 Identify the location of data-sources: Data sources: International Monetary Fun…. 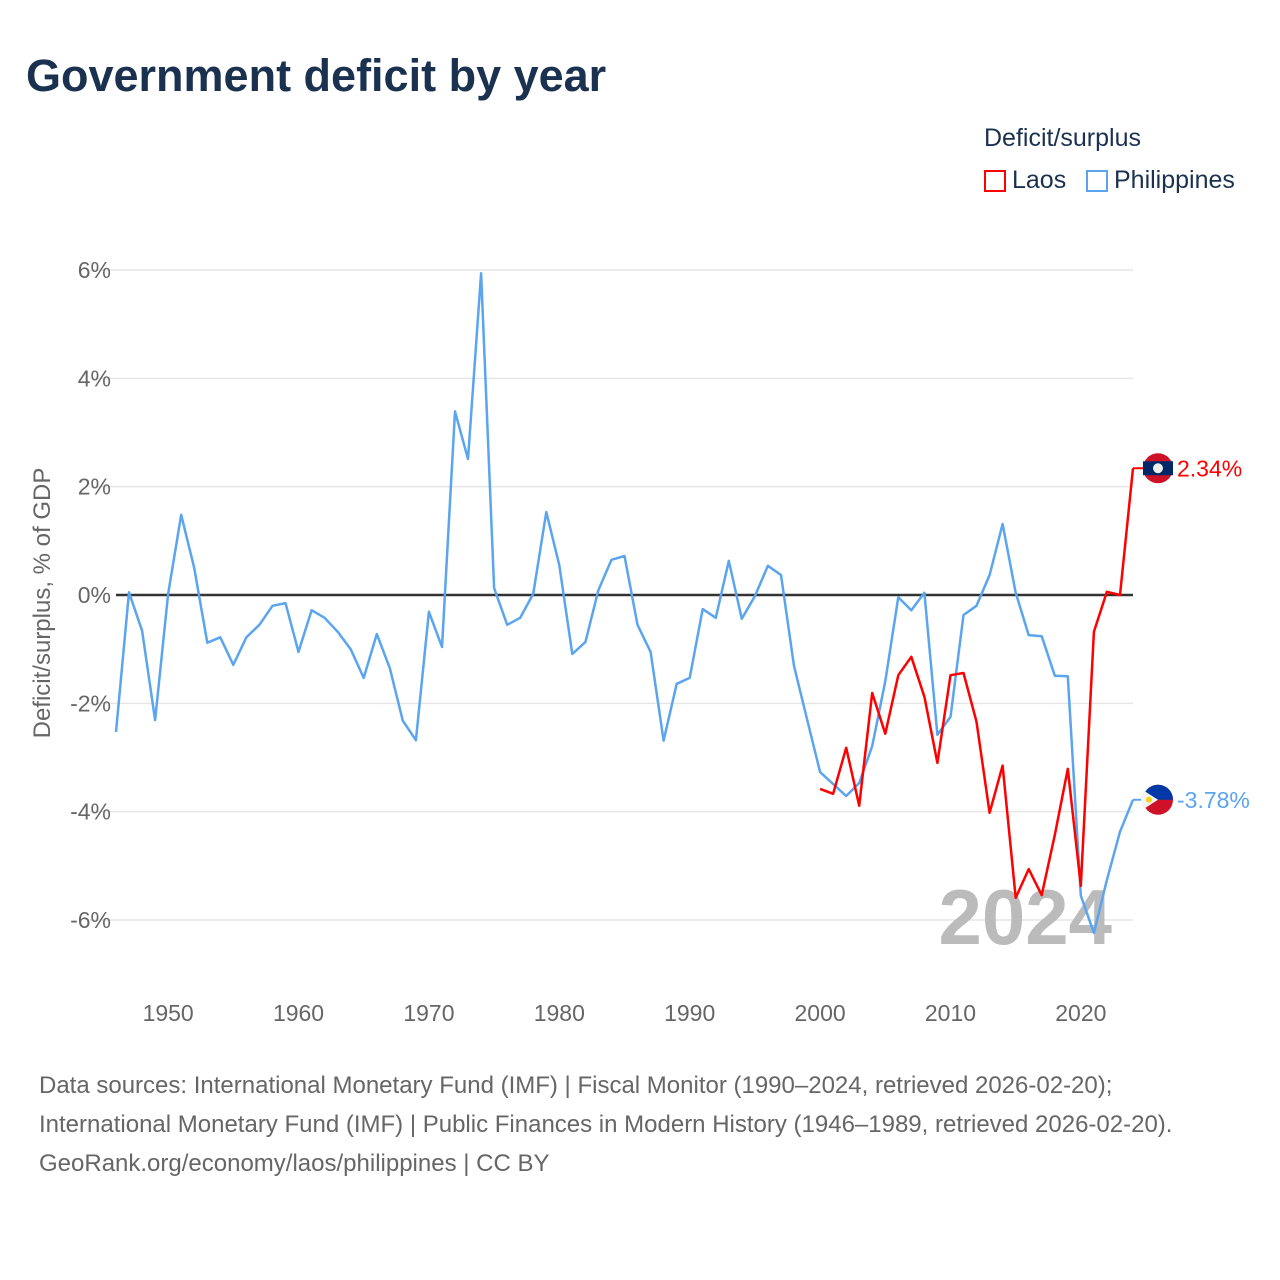
(606, 1105).